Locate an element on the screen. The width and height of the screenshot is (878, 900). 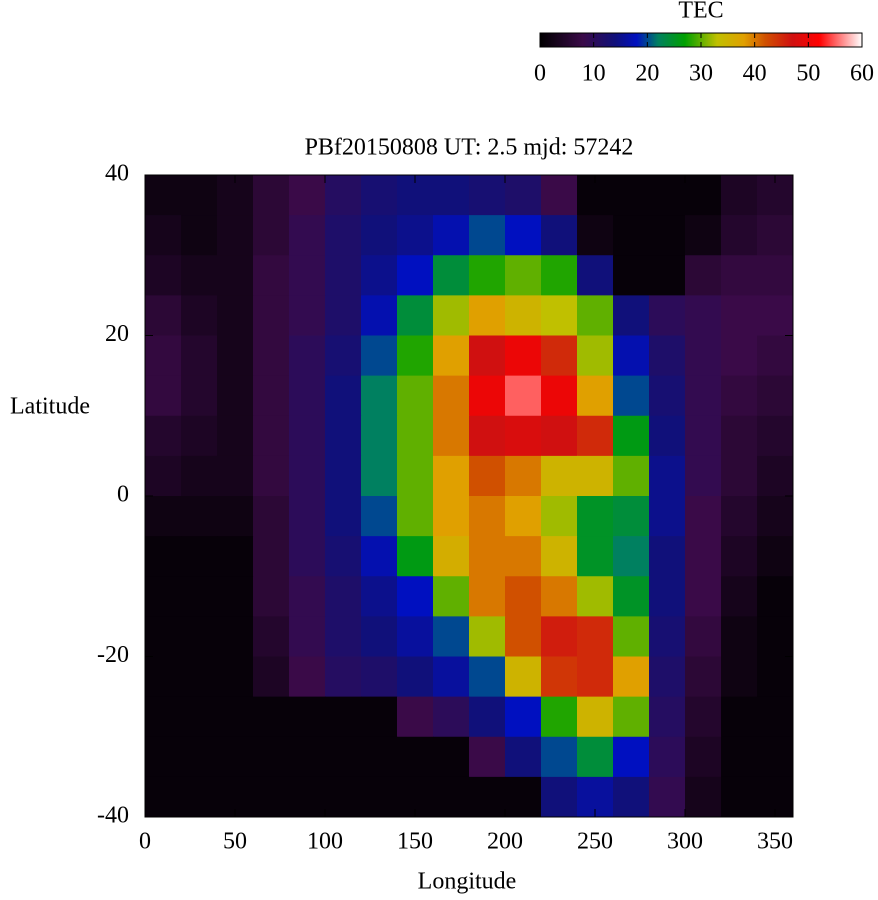
x-tick-label: 300 is located at coordinates (685, 842).